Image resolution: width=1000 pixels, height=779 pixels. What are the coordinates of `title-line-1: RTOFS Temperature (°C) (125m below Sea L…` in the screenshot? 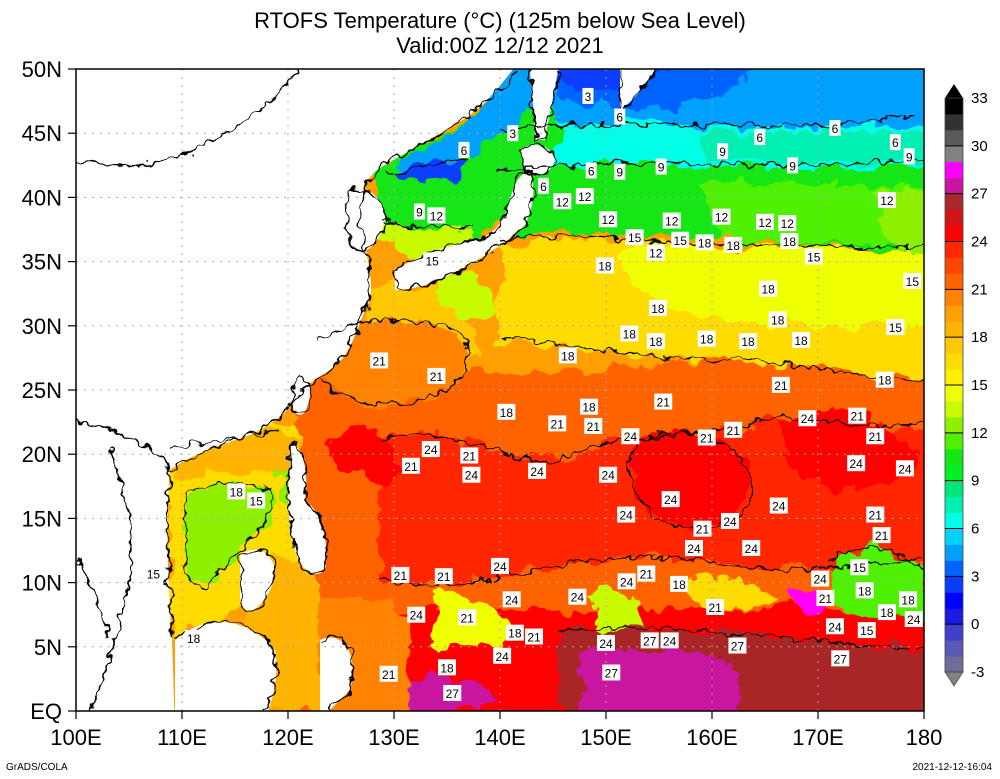 It's located at (500, 20).